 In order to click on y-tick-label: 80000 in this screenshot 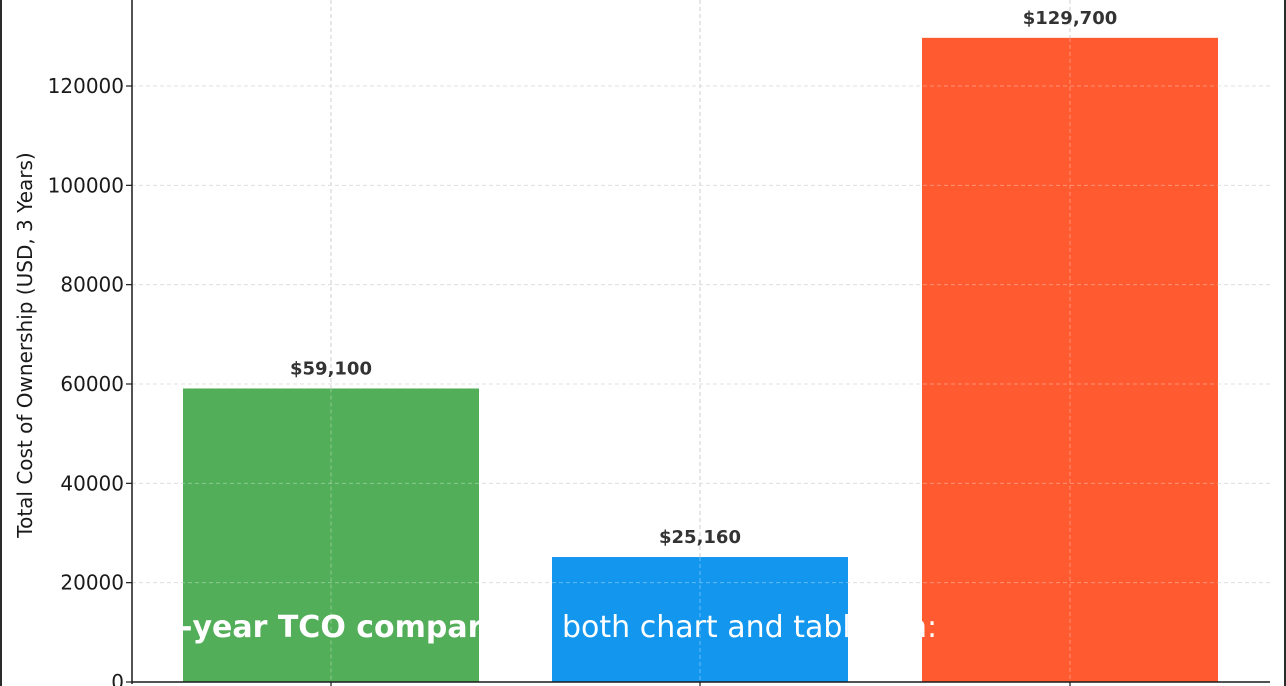, I will do `click(92, 285)`.